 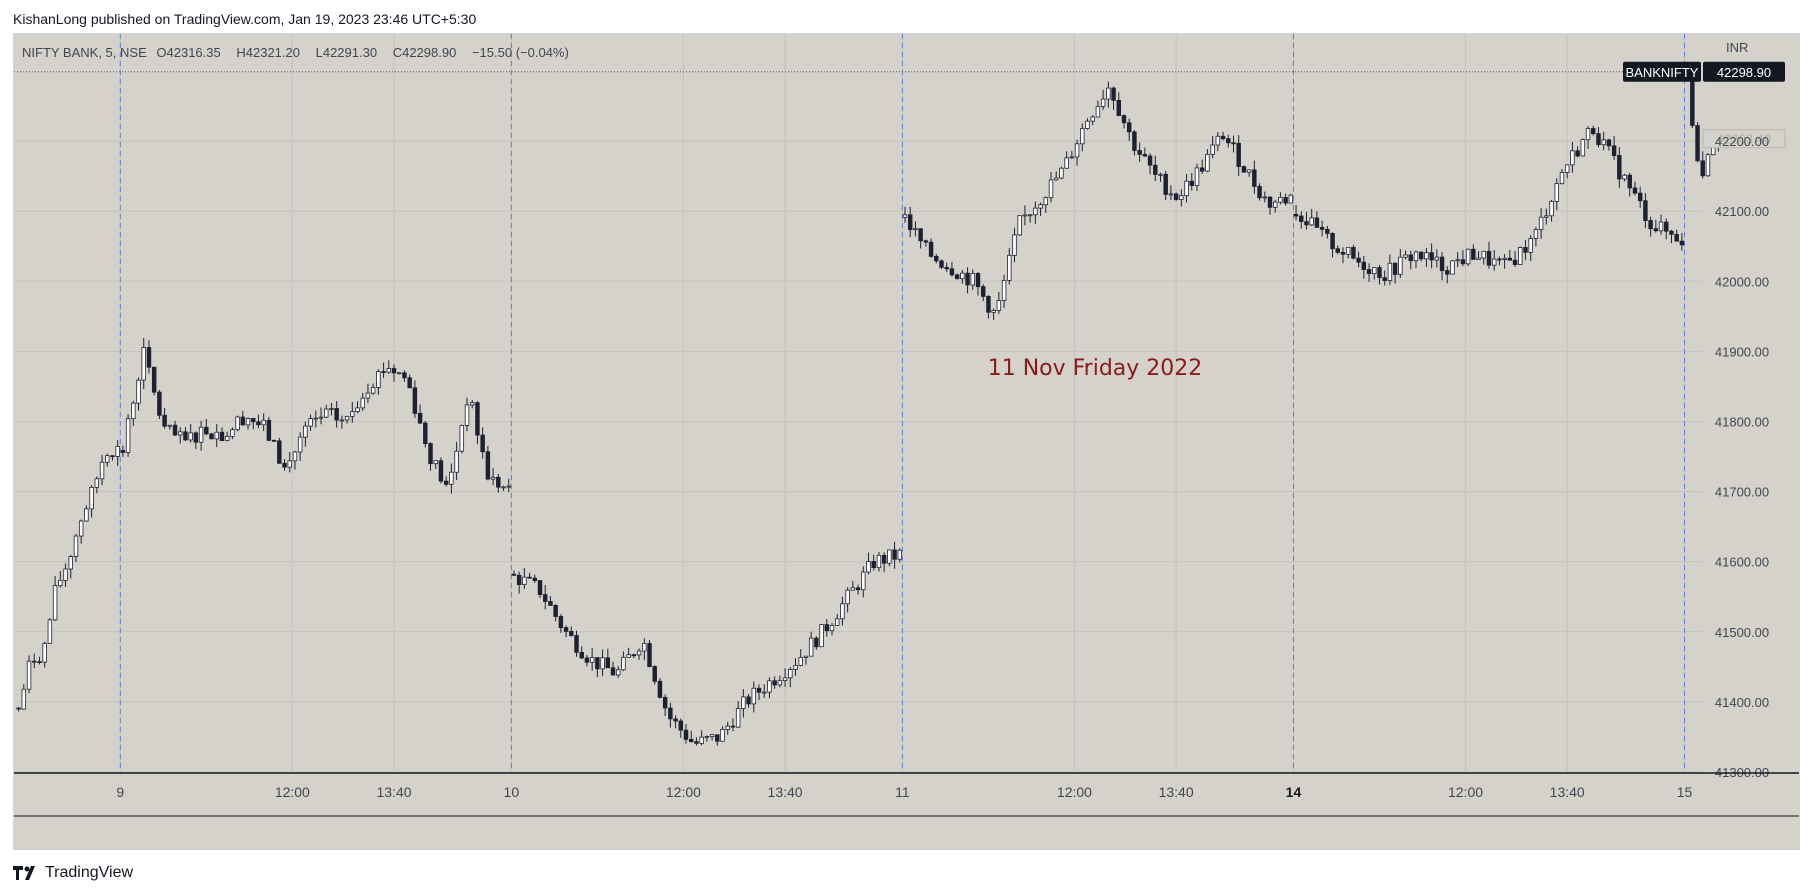 I want to click on low-key: L, so click(x=319, y=52).